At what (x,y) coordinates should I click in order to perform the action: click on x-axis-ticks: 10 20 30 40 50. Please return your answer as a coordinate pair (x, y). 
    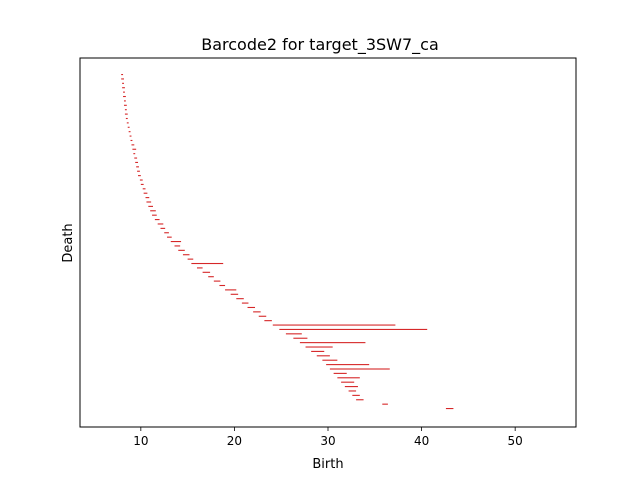
    Looking at the image, I should click on (328, 437).